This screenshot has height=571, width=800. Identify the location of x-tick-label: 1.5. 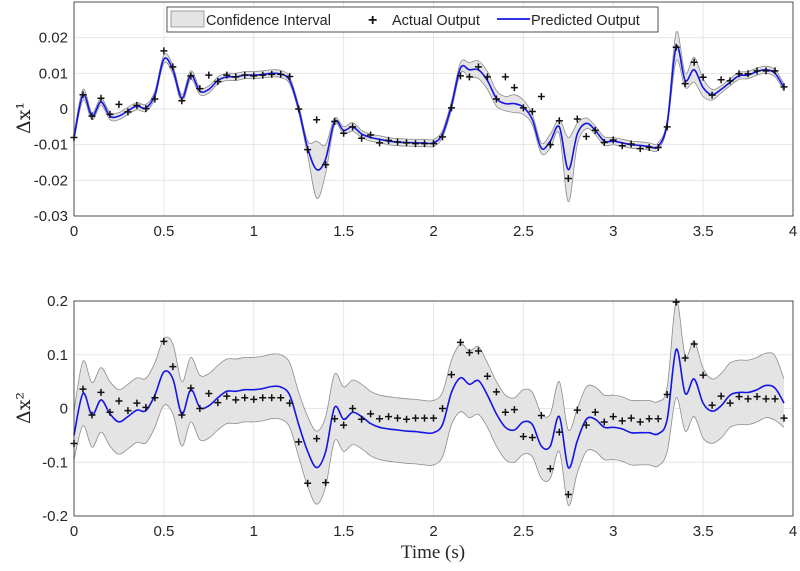
(343, 231).